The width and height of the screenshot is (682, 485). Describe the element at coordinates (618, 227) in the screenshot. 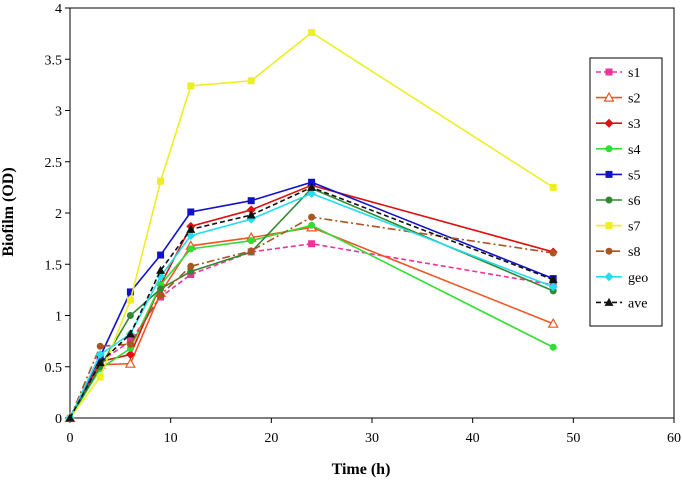

I see `legend-item-s7: s7` at that location.